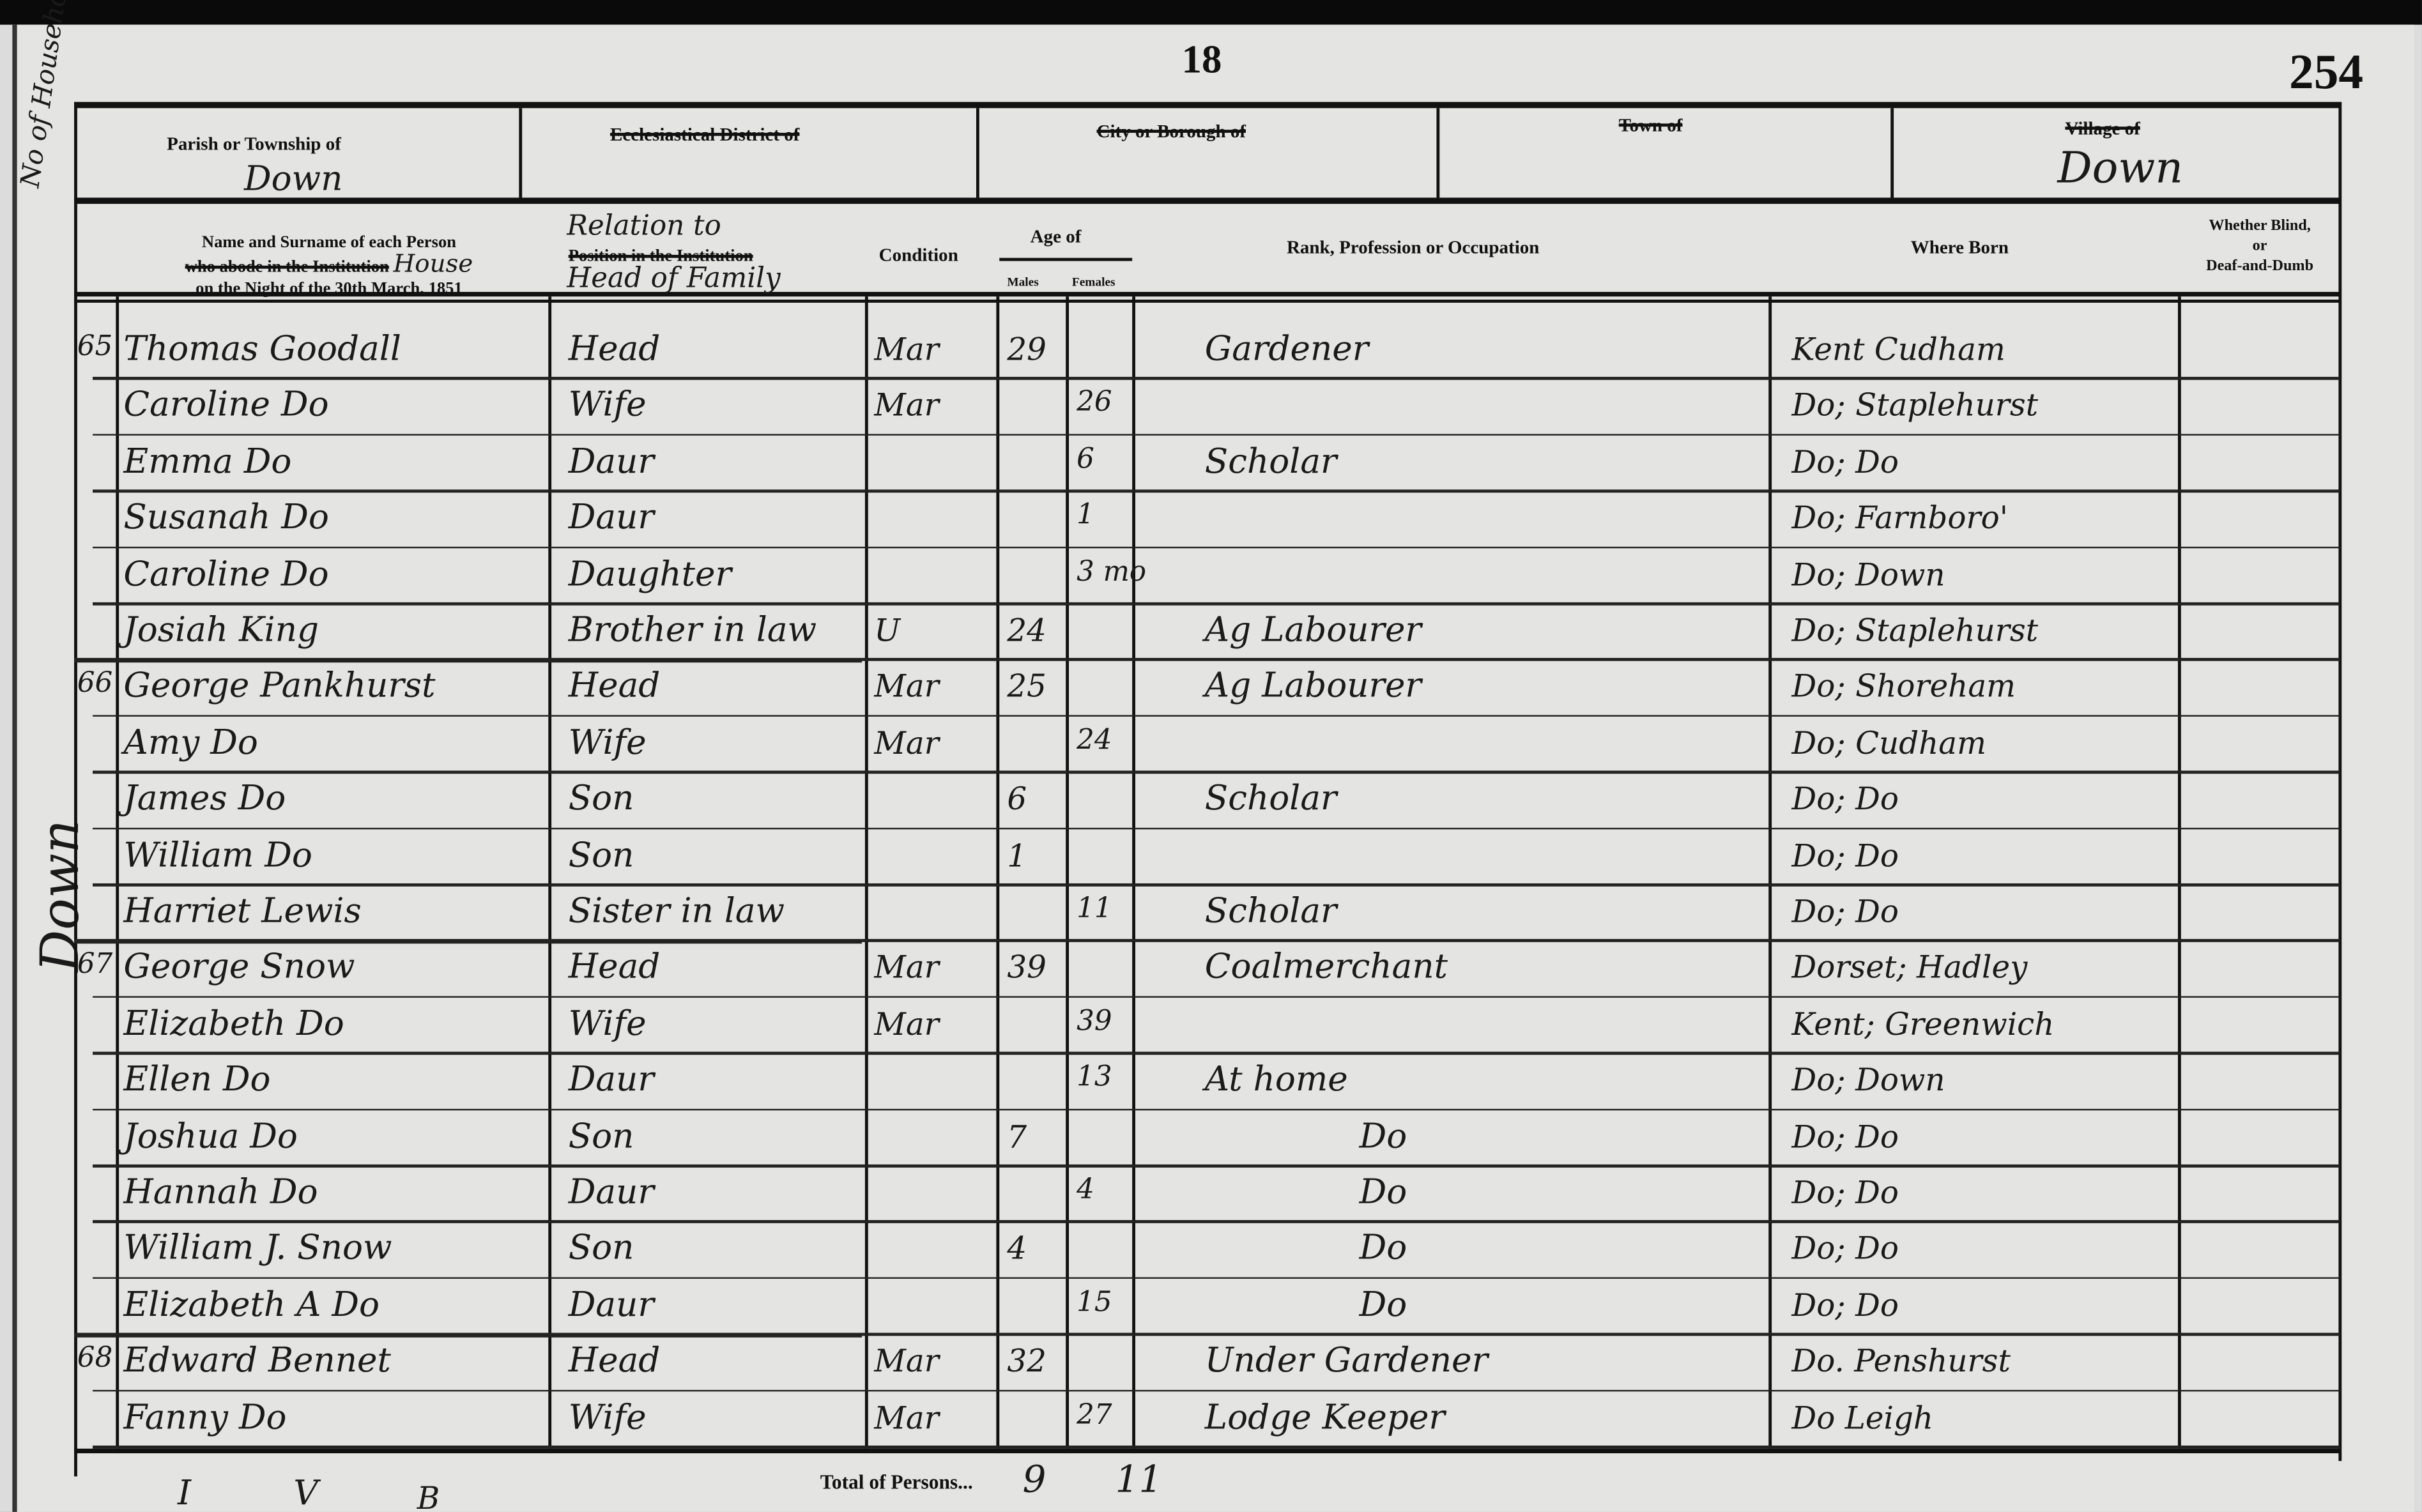 This screenshot has height=1512, width=2422. I want to click on relation: Wife, so click(607, 405).